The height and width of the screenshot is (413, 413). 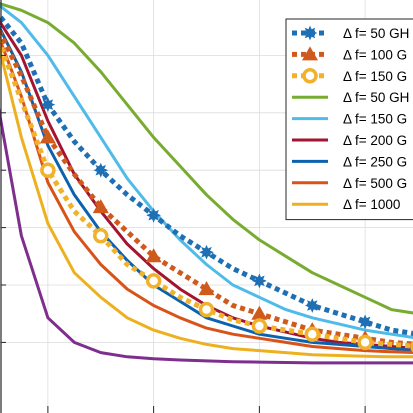 I want to click on legend-label-1: Δ f= 100 G, so click(x=375, y=54).